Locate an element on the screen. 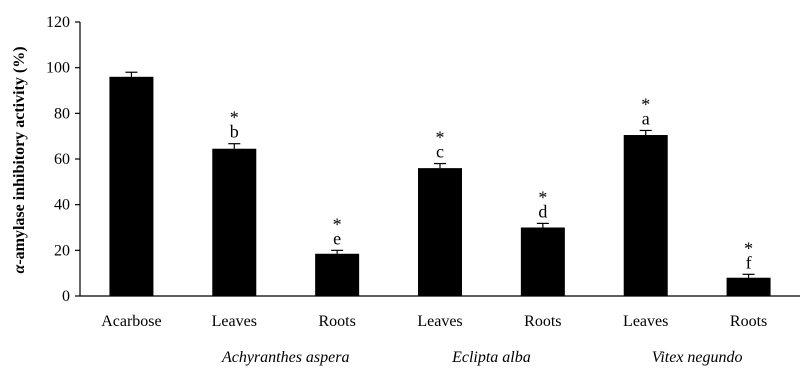  y-axis: 0 20 40 60 80 100 120 is located at coordinates (63, 159).